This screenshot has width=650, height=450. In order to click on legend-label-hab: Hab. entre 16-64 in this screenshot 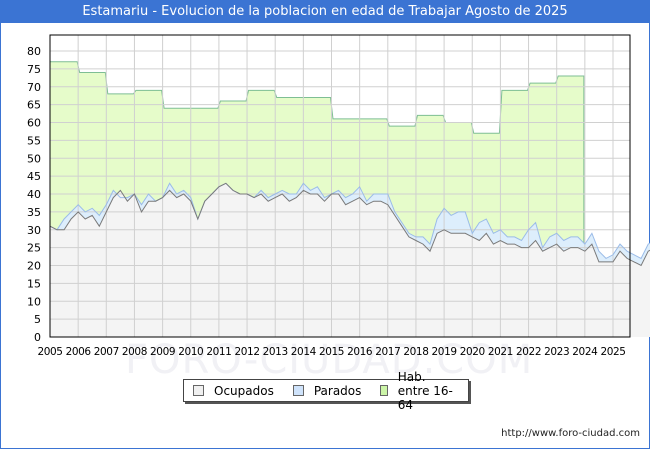, I will do `click(425, 390)`.